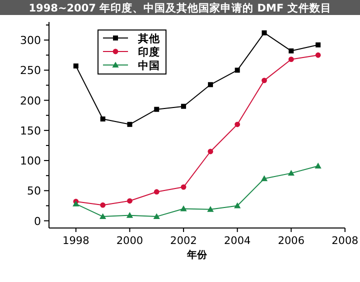 The height and width of the screenshot is (282, 360). What do you see at coordinates (345, 241) in the screenshot?
I see `x-tick-label: 2008` at bounding box center [345, 241].